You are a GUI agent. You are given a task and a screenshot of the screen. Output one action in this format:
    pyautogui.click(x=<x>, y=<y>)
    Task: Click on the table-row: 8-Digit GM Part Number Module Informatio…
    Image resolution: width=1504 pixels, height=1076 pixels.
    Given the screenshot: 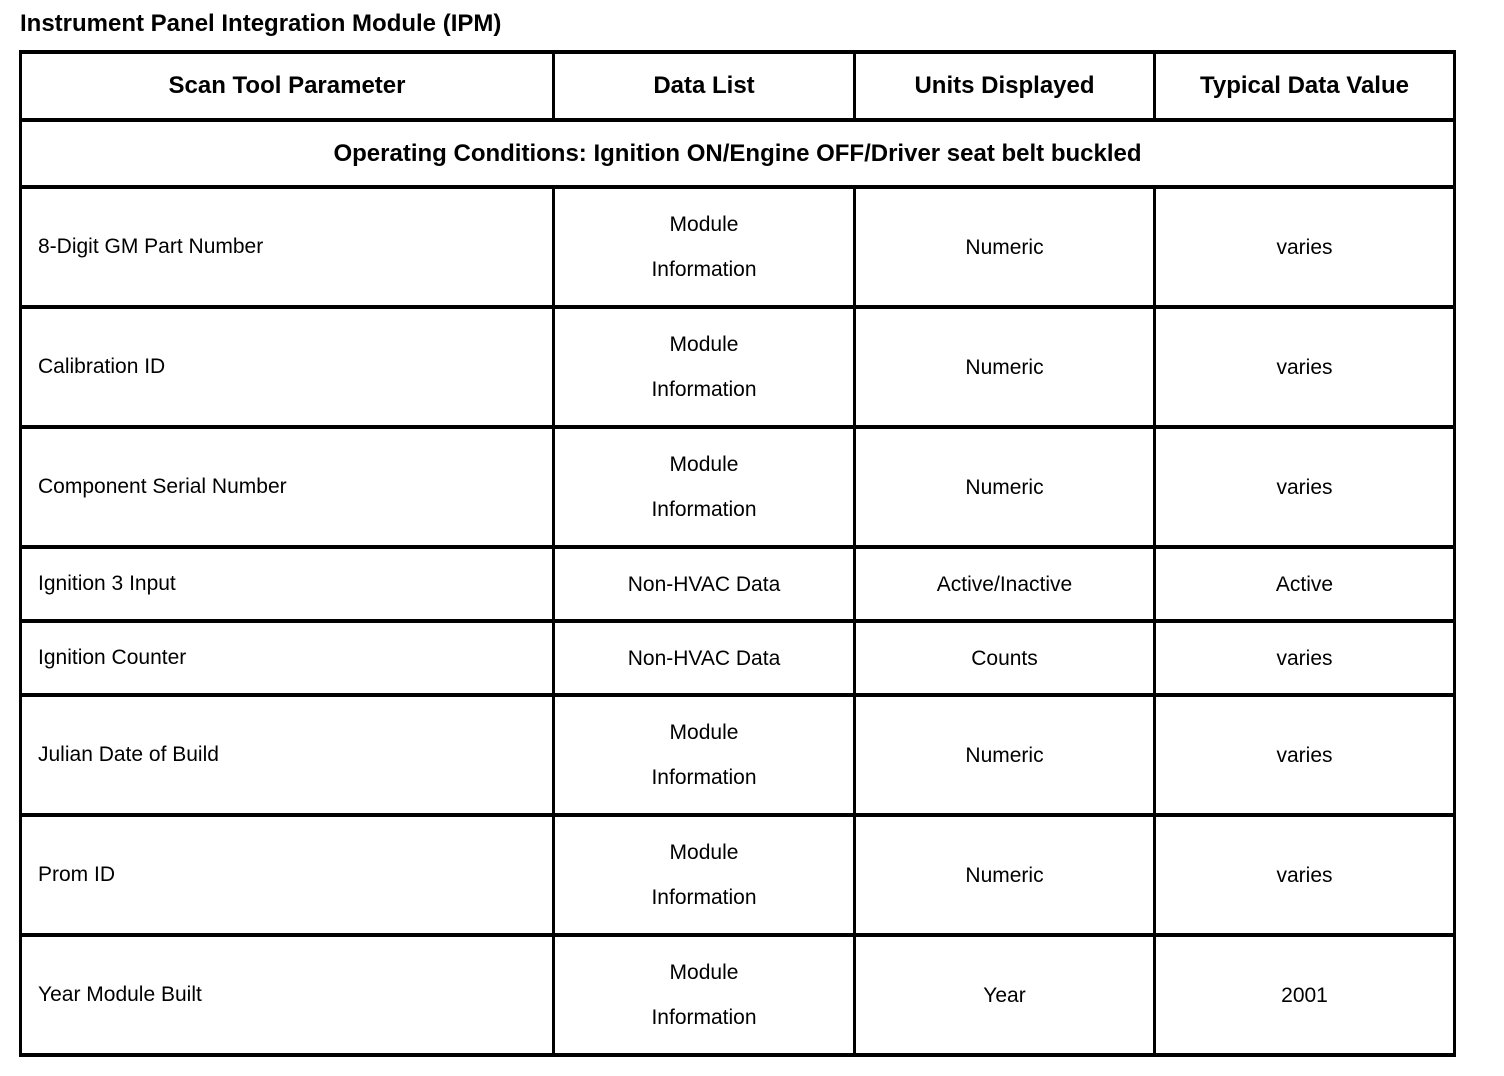 What is the action you would take?
    pyautogui.click(x=737, y=247)
    